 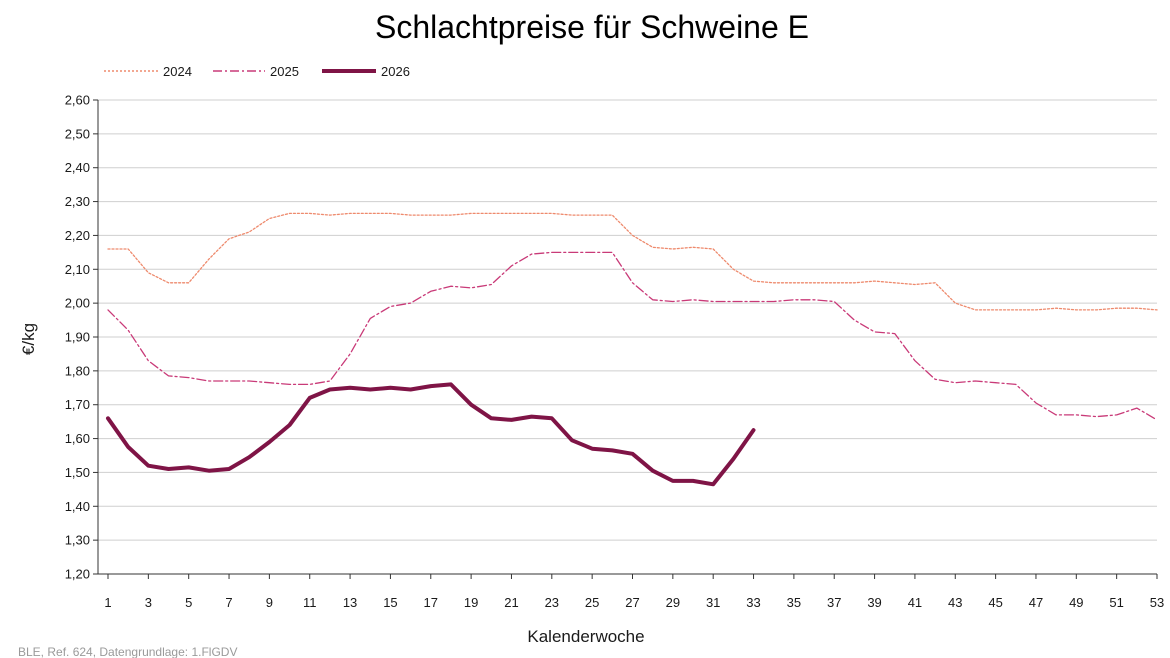 What do you see at coordinates (77, 269) in the screenshot?
I see `y-tick-label: 2,10` at bounding box center [77, 269].